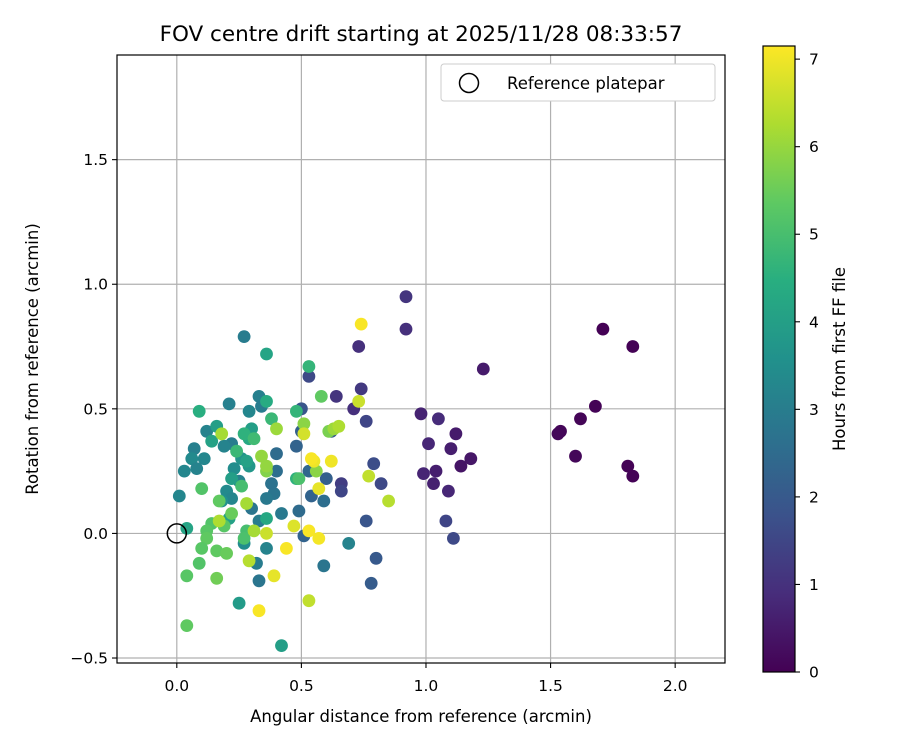 Image resolution: width=900 pixels, height=750 pixels. I want to click on x-tick-label: 0.5, so click(301, 686).